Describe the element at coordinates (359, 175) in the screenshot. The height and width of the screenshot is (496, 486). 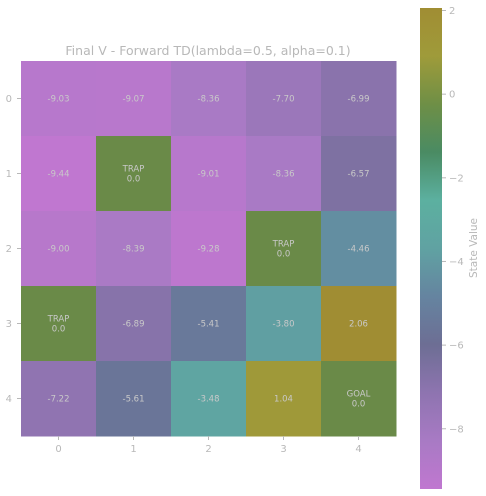
I see `cell-value-label: -6.57` at that location.